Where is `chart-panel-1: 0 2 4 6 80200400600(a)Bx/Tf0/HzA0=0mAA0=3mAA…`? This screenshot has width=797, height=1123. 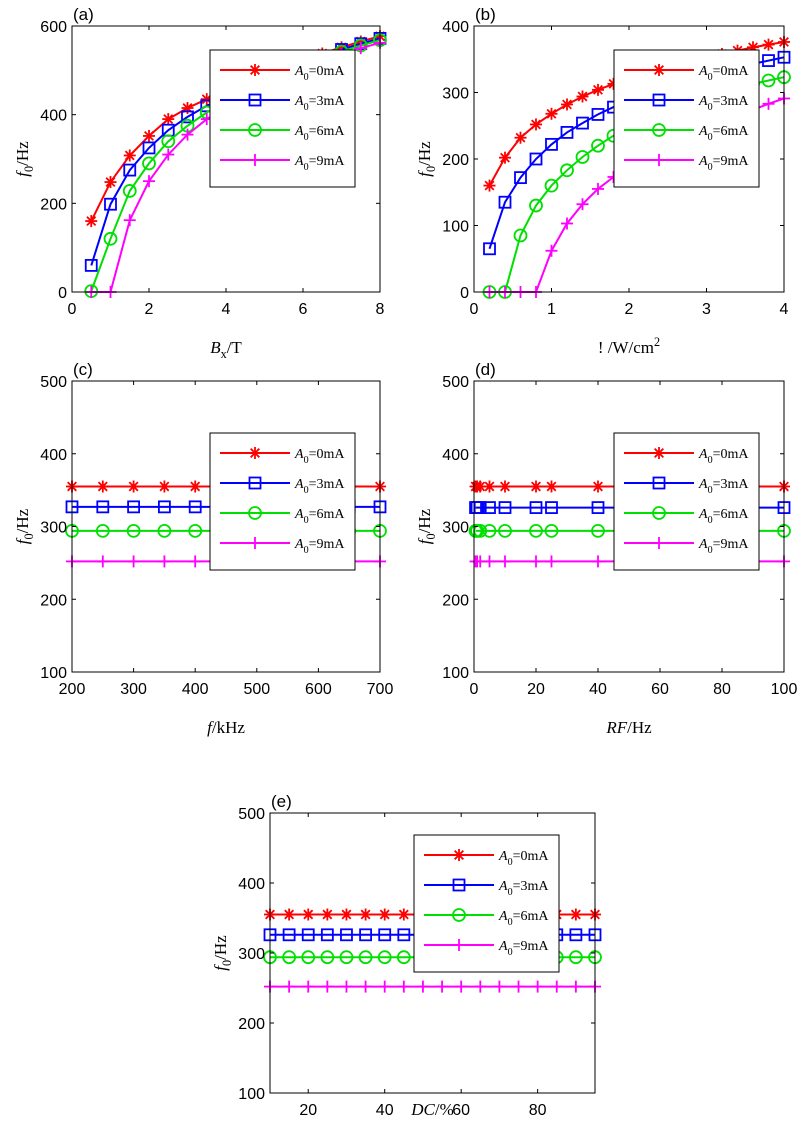 chart-panel-1: 0 2 4 6 80200400600(a)Bx/Tf0/HzA0=0mAA0=3mAA… is located at coordinates (200, 183).